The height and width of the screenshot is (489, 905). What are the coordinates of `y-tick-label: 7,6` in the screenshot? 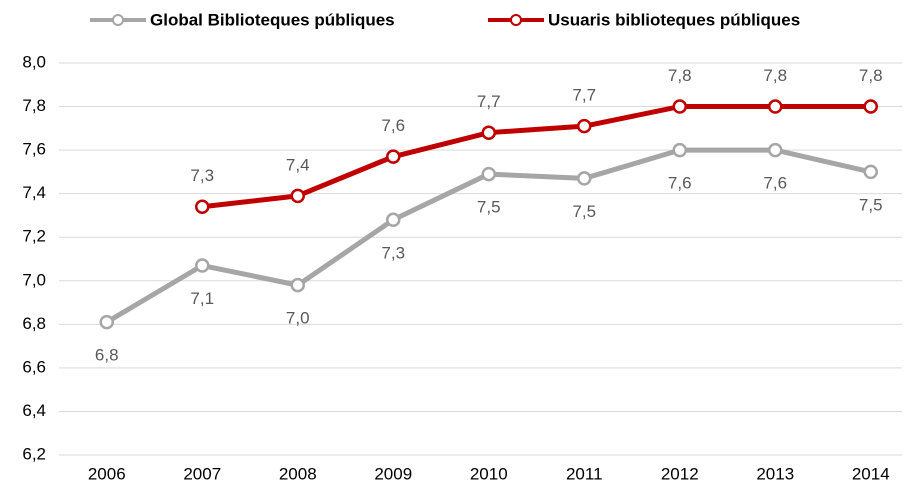 It's located at (34, 149).